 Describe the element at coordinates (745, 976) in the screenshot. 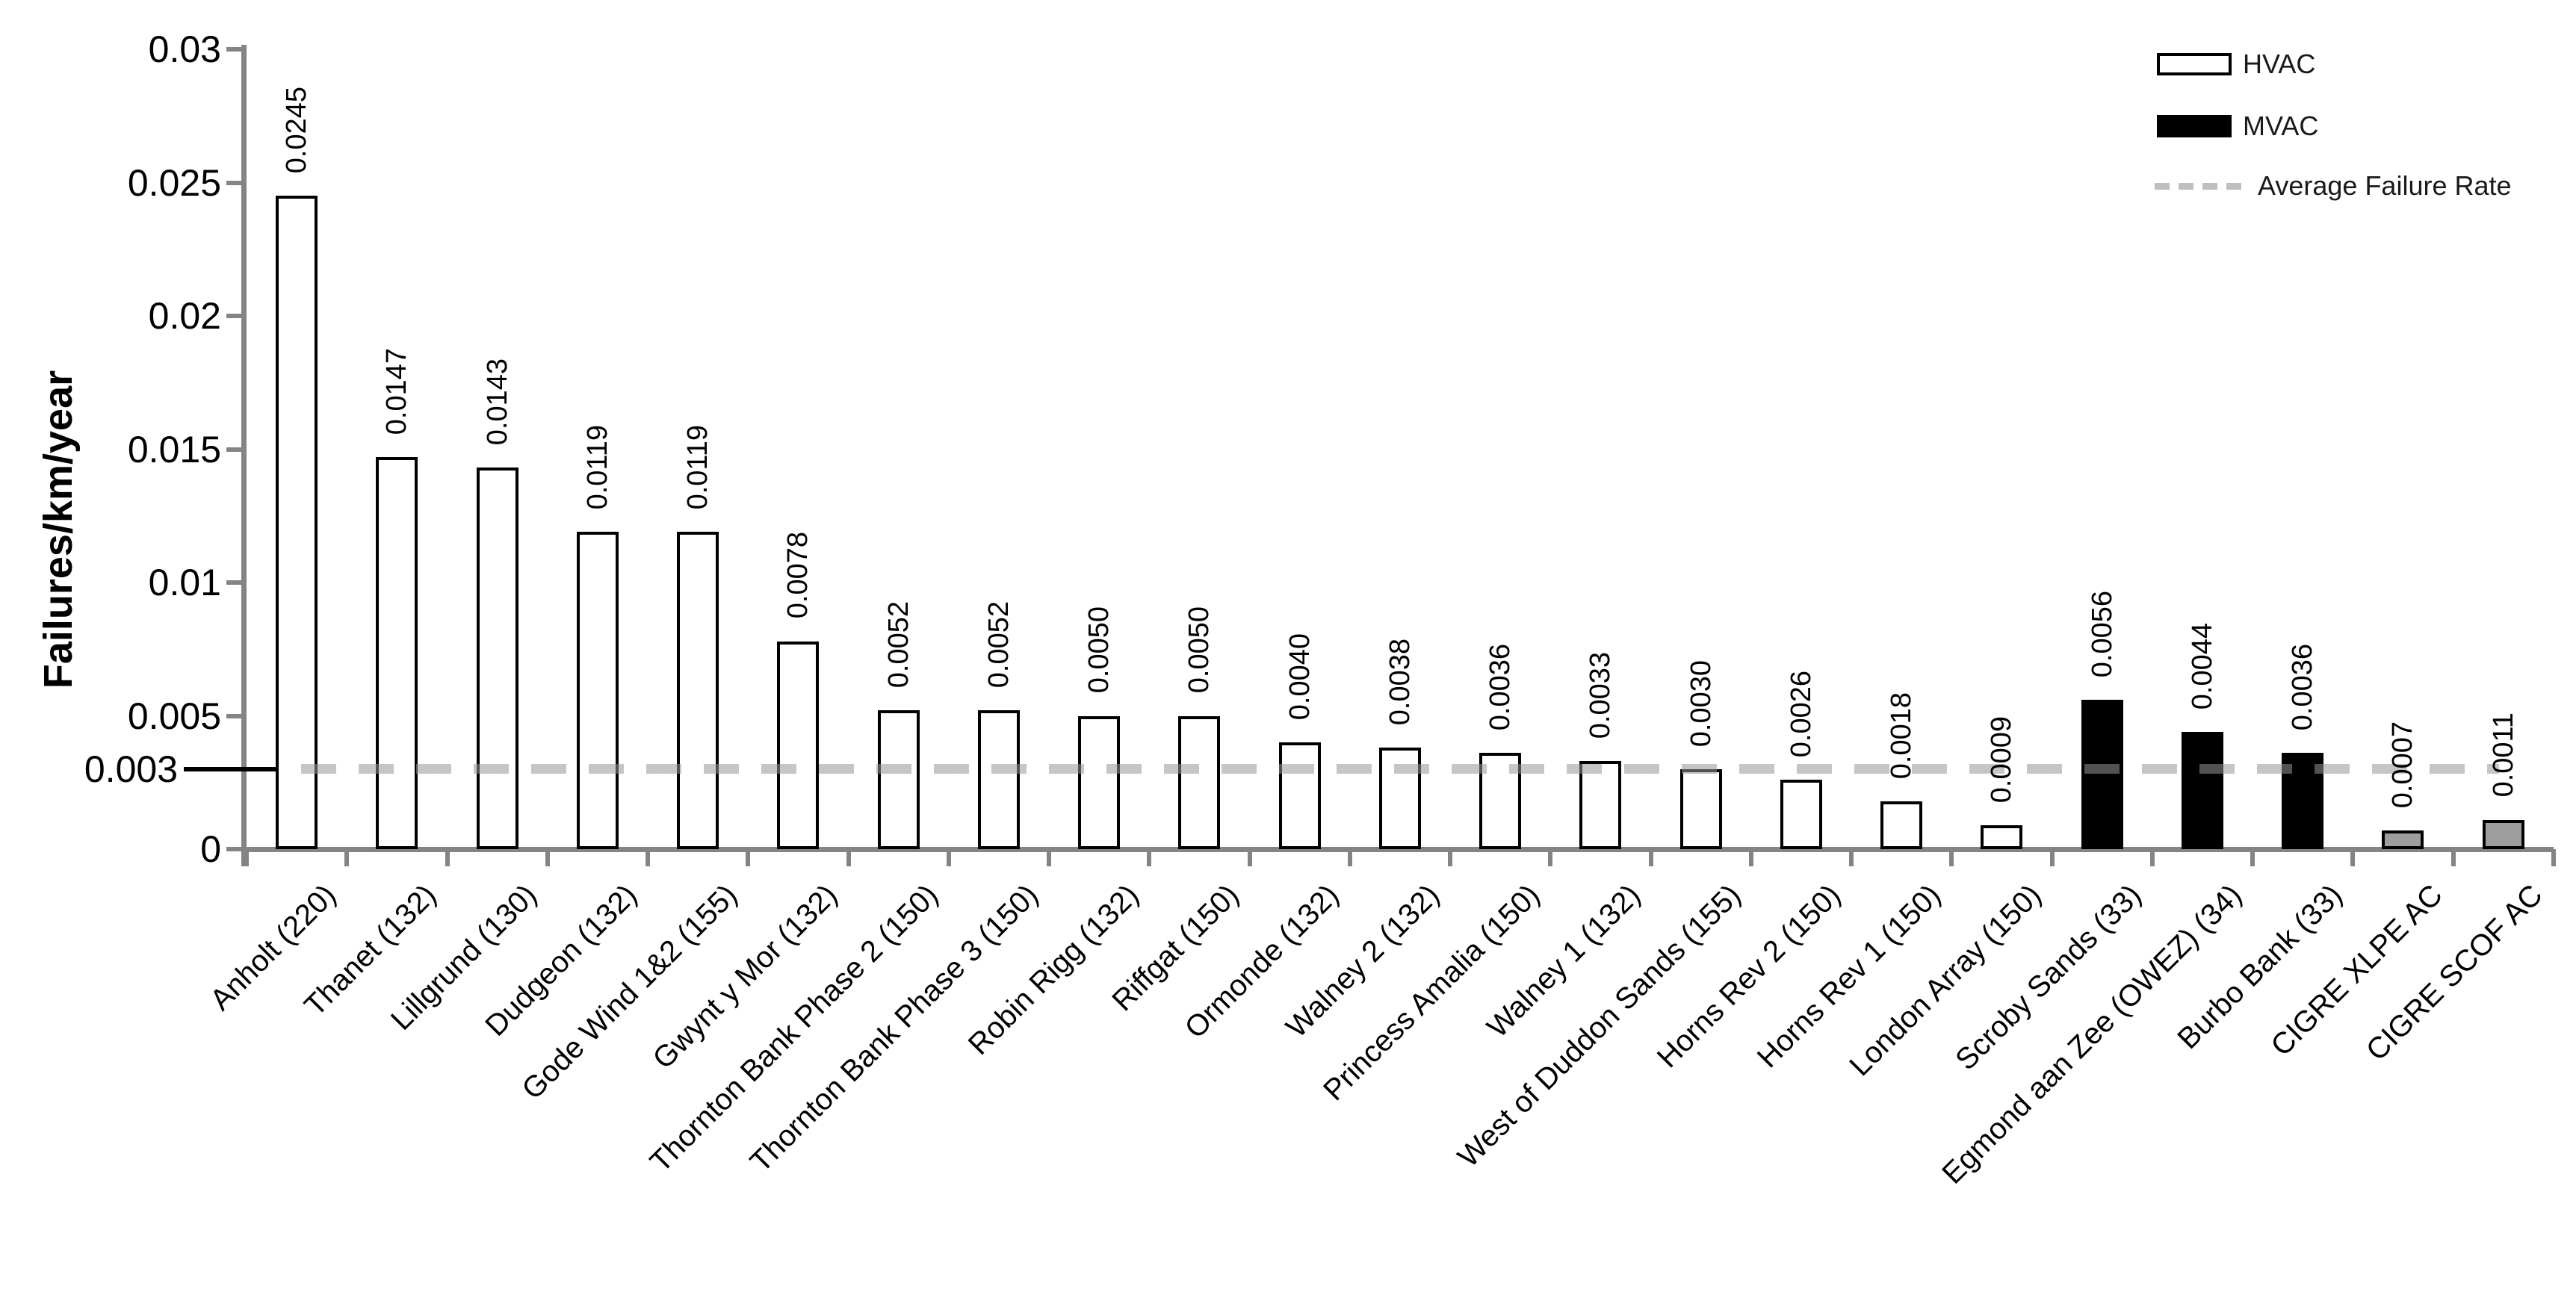

I see `x-category-label: Gwynt y Mor (132)` at that location.